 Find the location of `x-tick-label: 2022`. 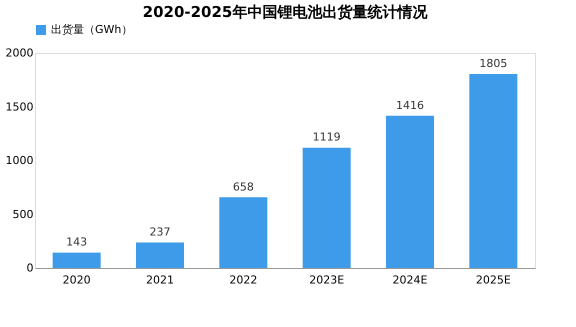

x-tick-label: 2022 is located at coordinates (243, 280).